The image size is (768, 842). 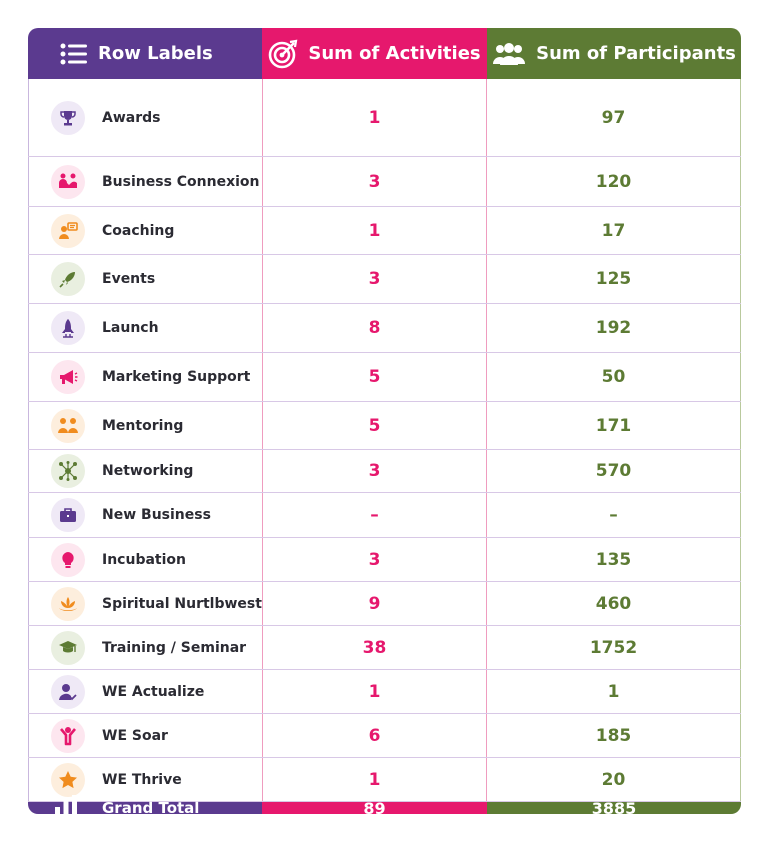 I want to click on target-icon, so click(x=283, y=54).